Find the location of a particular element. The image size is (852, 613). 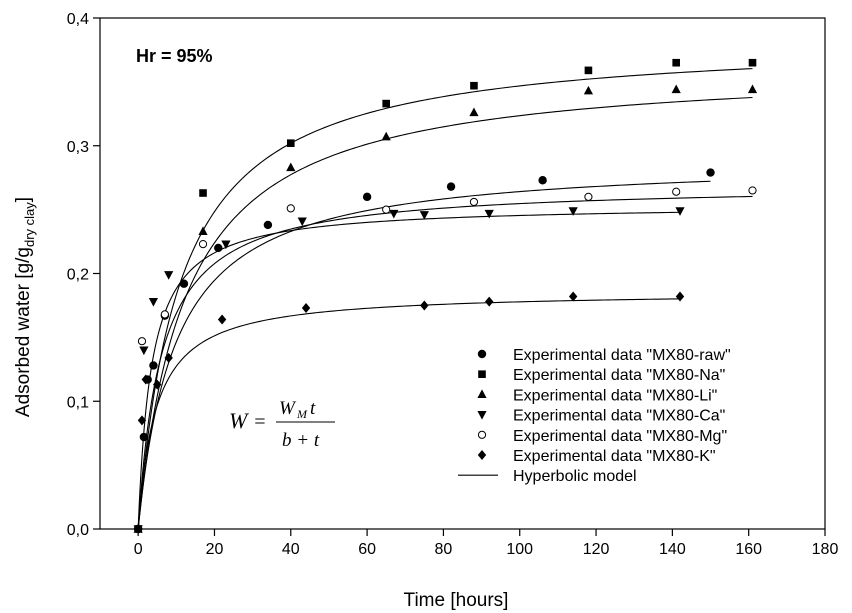

y-axis-title-close: ] is located at coordinates (23, 199).